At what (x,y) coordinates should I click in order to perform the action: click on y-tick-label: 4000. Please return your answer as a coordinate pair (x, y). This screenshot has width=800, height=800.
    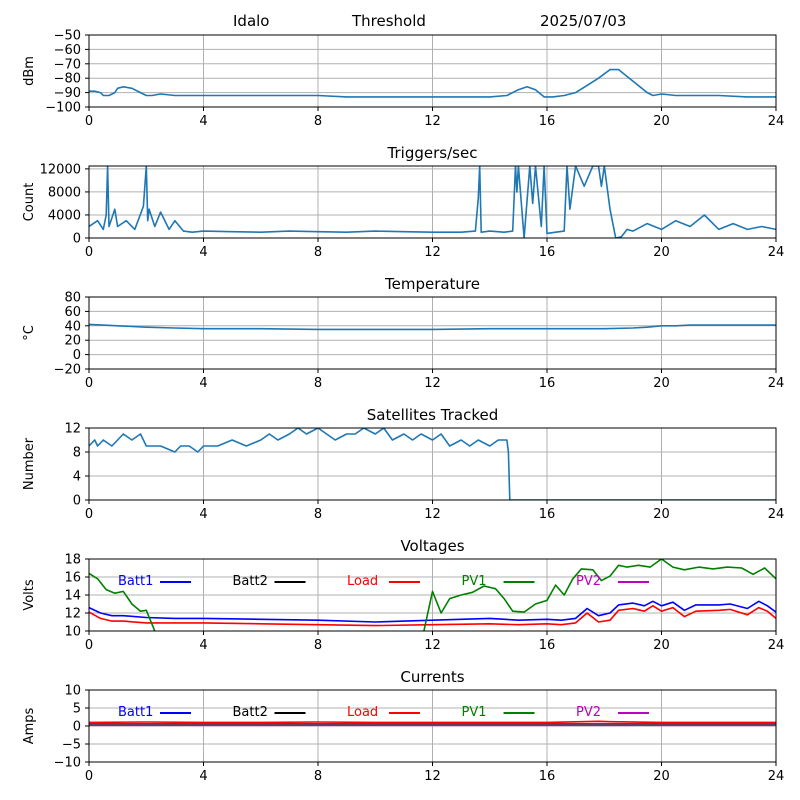
    Looking at the image, I should click on (64, 215).